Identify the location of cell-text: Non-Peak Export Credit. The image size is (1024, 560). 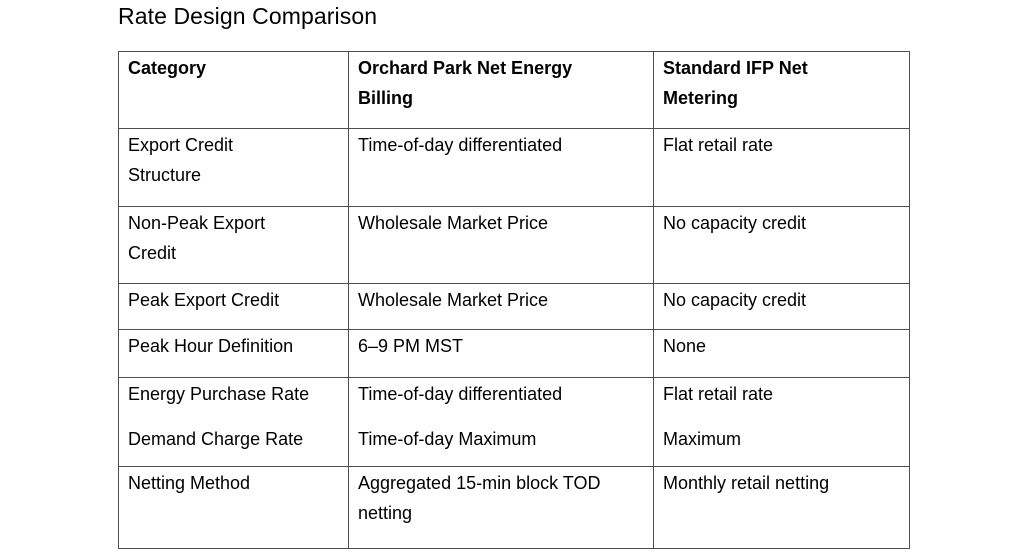
(197, 238).